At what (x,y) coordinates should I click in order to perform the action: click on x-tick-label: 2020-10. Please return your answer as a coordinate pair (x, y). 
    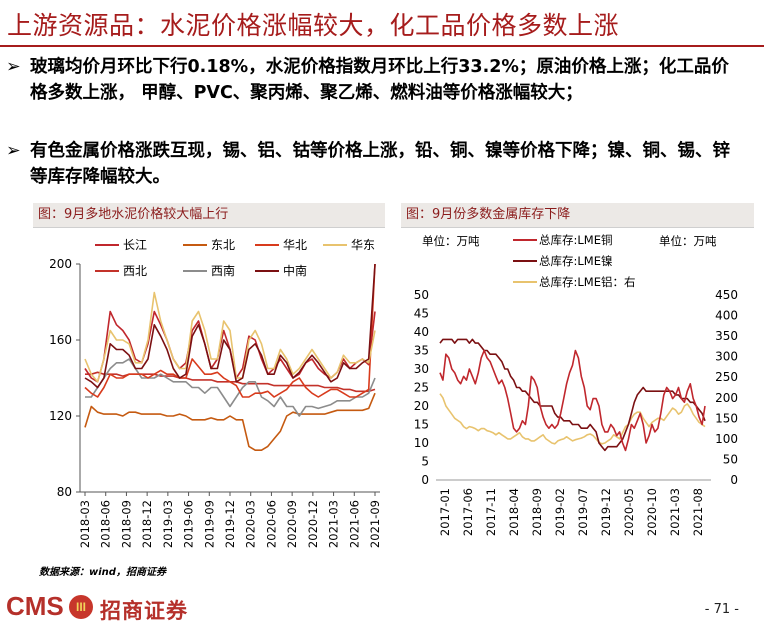
    Looking at the image, I should click on (652, 512).